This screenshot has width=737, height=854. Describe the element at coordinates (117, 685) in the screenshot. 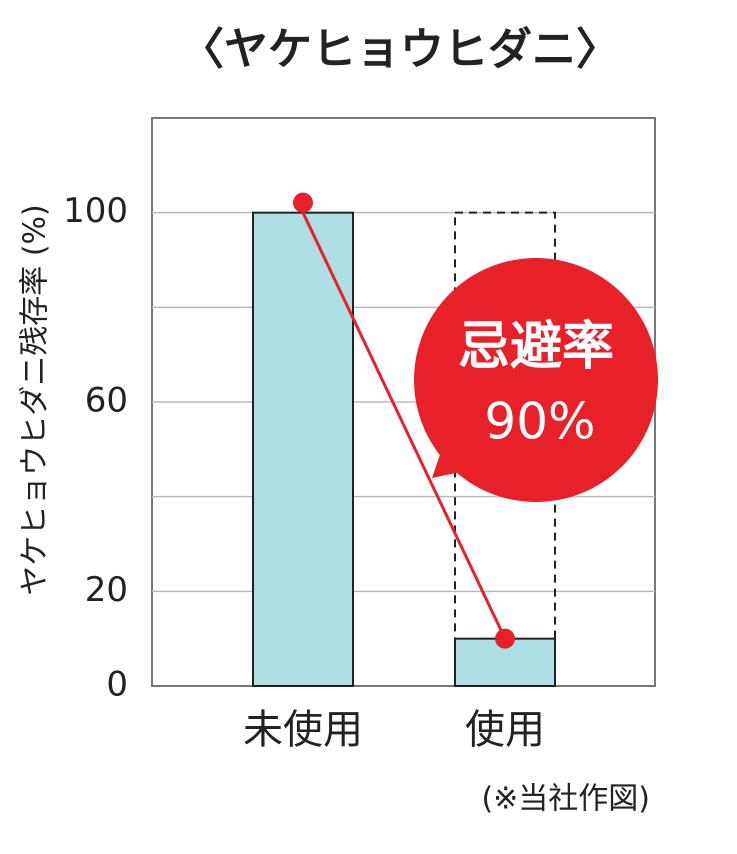

I see `y-tick-label: 0` at that location.